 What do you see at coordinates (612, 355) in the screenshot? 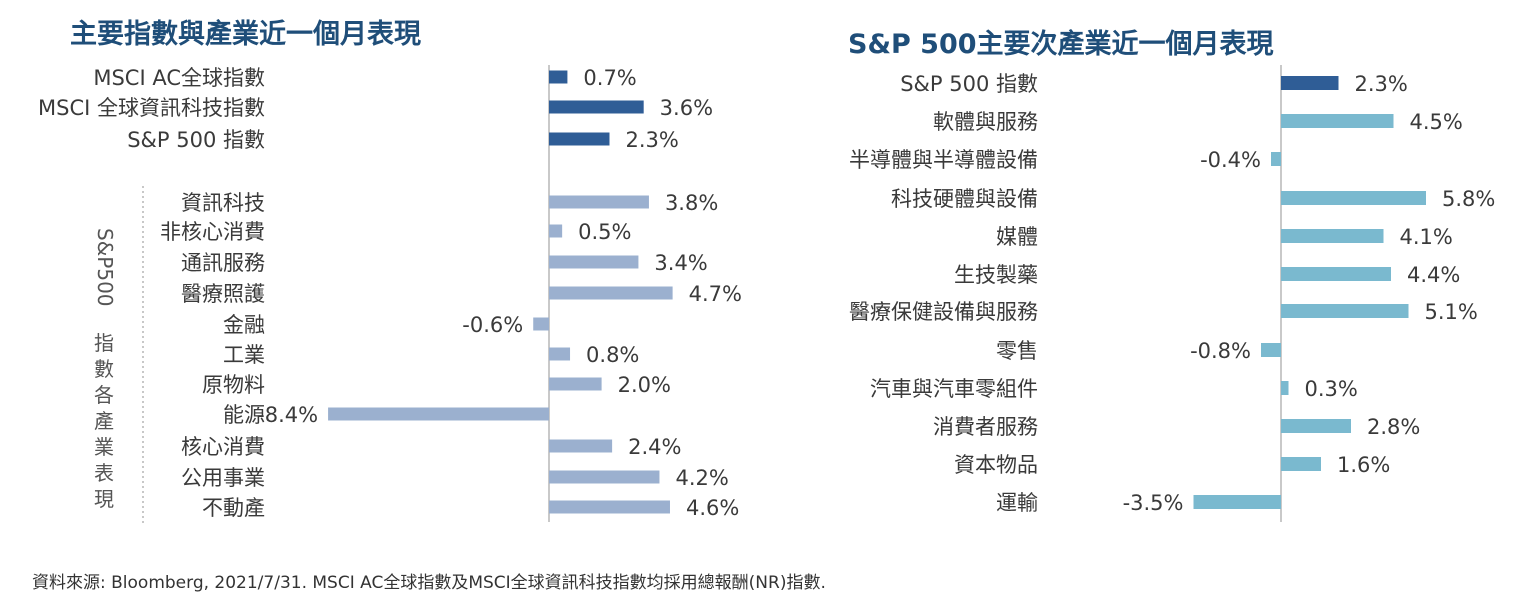
I see `left-data-label: 0.8%` at bounding box center [612, 355].